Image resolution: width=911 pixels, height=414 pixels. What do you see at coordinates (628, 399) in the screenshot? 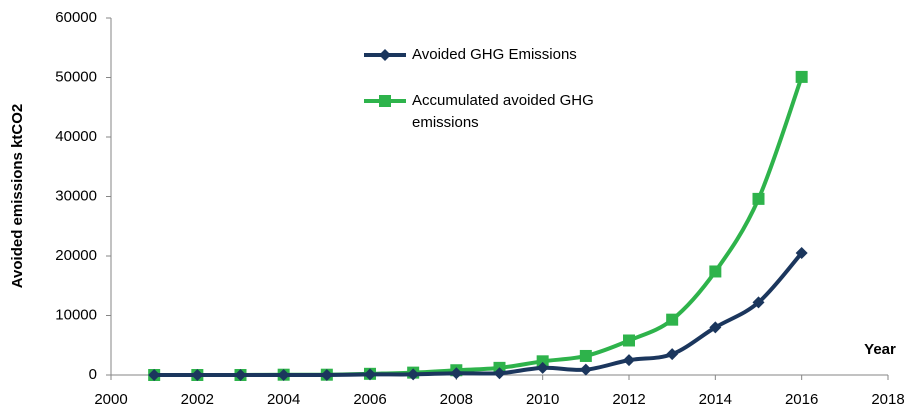
I see `x-tick-label: 2012` at bounding box center [628, 399].